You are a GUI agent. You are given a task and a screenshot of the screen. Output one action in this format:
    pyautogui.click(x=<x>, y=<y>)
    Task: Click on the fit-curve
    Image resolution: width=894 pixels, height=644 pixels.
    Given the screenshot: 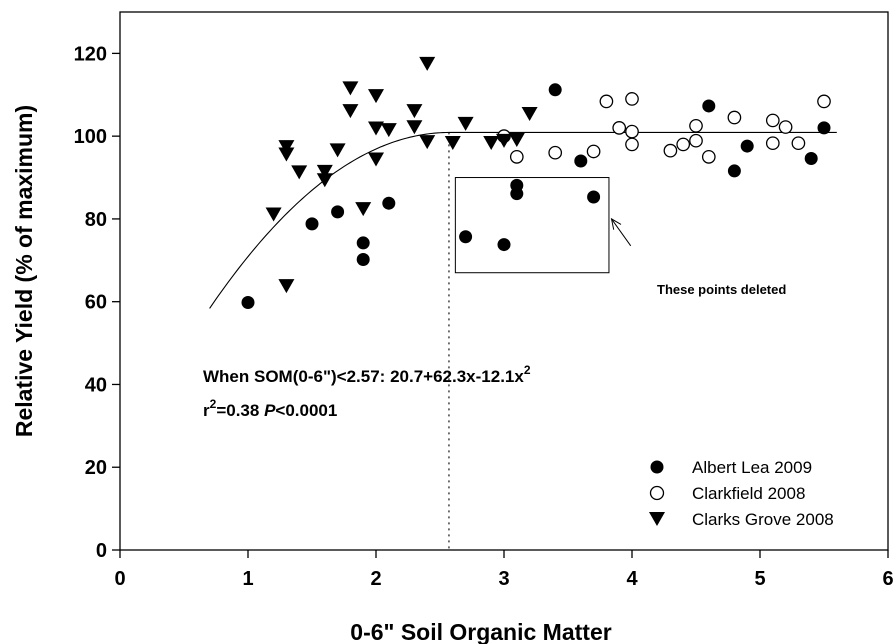 What is the action you would take?
    pyautogui.click(x=329, y=220)
    